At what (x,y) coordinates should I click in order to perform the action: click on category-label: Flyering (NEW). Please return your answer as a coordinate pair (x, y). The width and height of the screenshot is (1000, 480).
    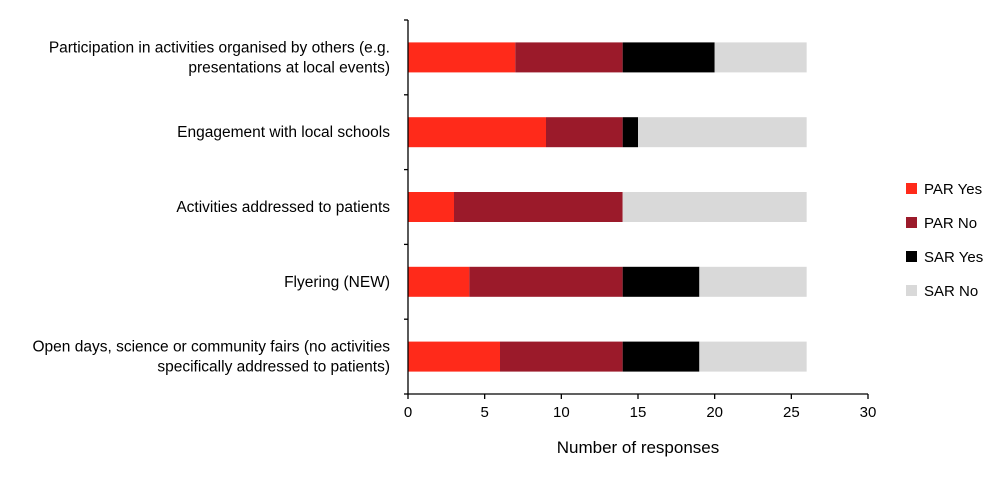
    Looking at the image, I should click on (337, 282).